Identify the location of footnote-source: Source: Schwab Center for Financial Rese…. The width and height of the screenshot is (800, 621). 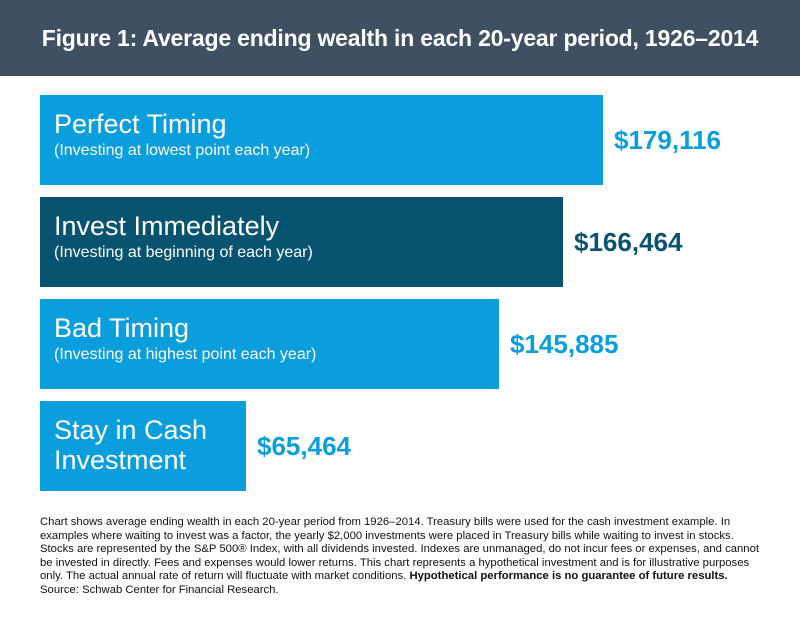
(159, 589).